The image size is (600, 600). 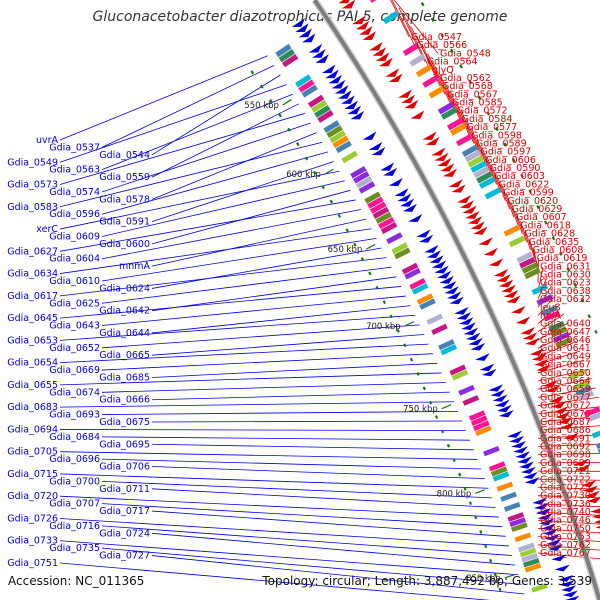 What do you see at coordinates (32, 185) in the screenshot?
I see `gene-label: Gdia_0573` at bounding box center [32, 185].